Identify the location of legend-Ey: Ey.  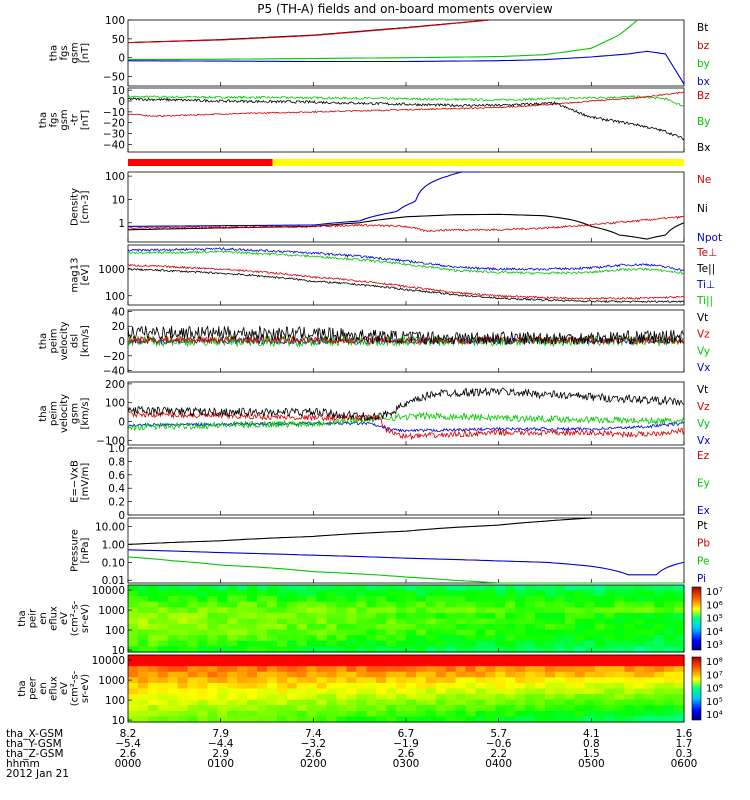
(703, 484).